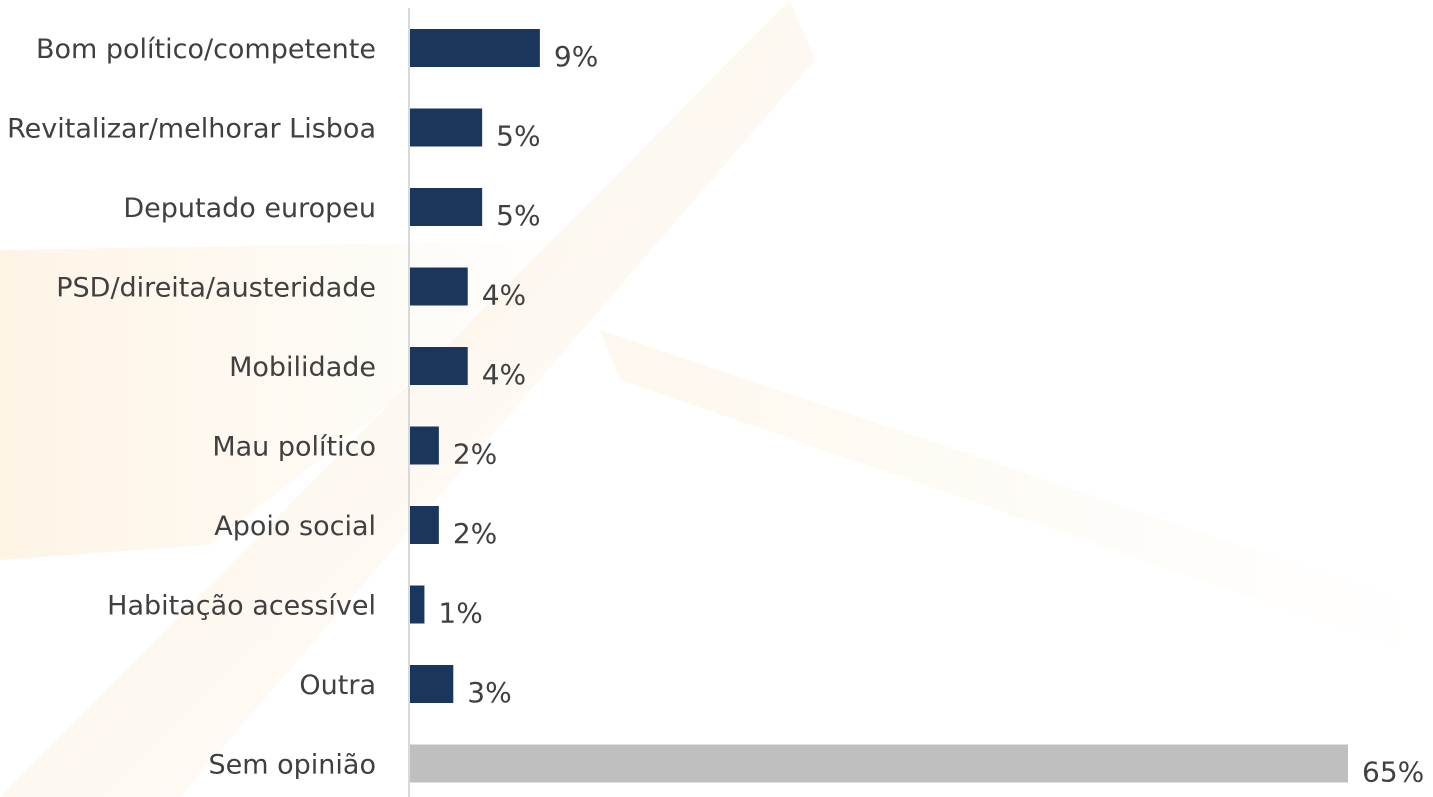 The height and width of the screenshot is (797, 1433). I want to click on value-label: 1%, so click(460, 613).